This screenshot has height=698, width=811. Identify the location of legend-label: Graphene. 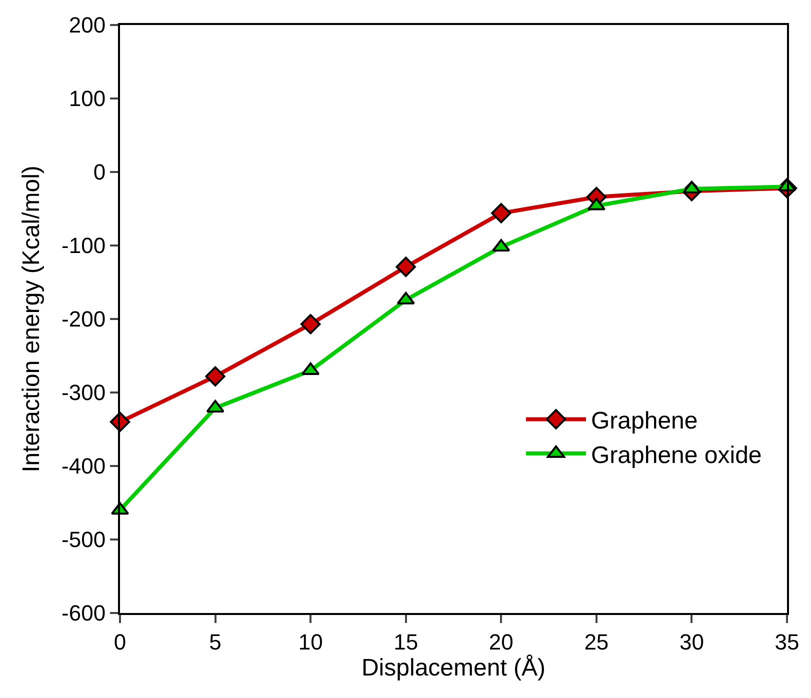
(644, 421).